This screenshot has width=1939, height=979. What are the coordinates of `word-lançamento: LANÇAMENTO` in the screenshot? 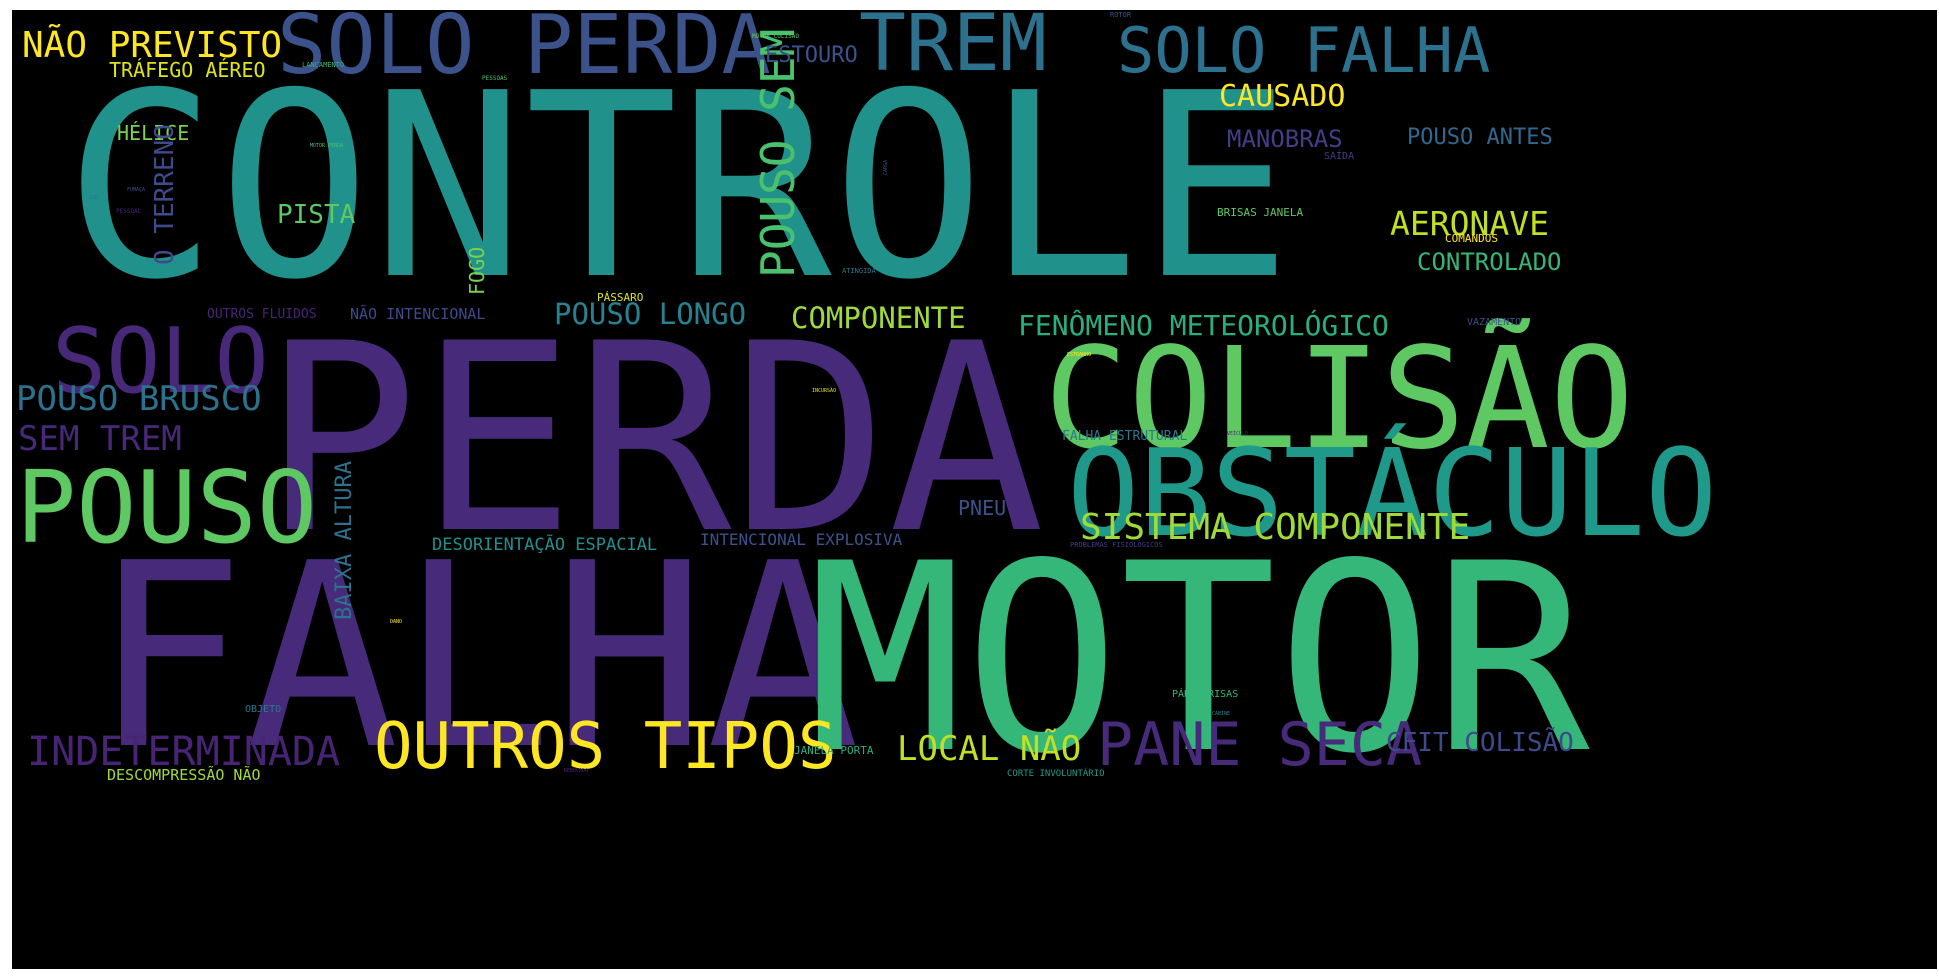 It's located at (323, 65).